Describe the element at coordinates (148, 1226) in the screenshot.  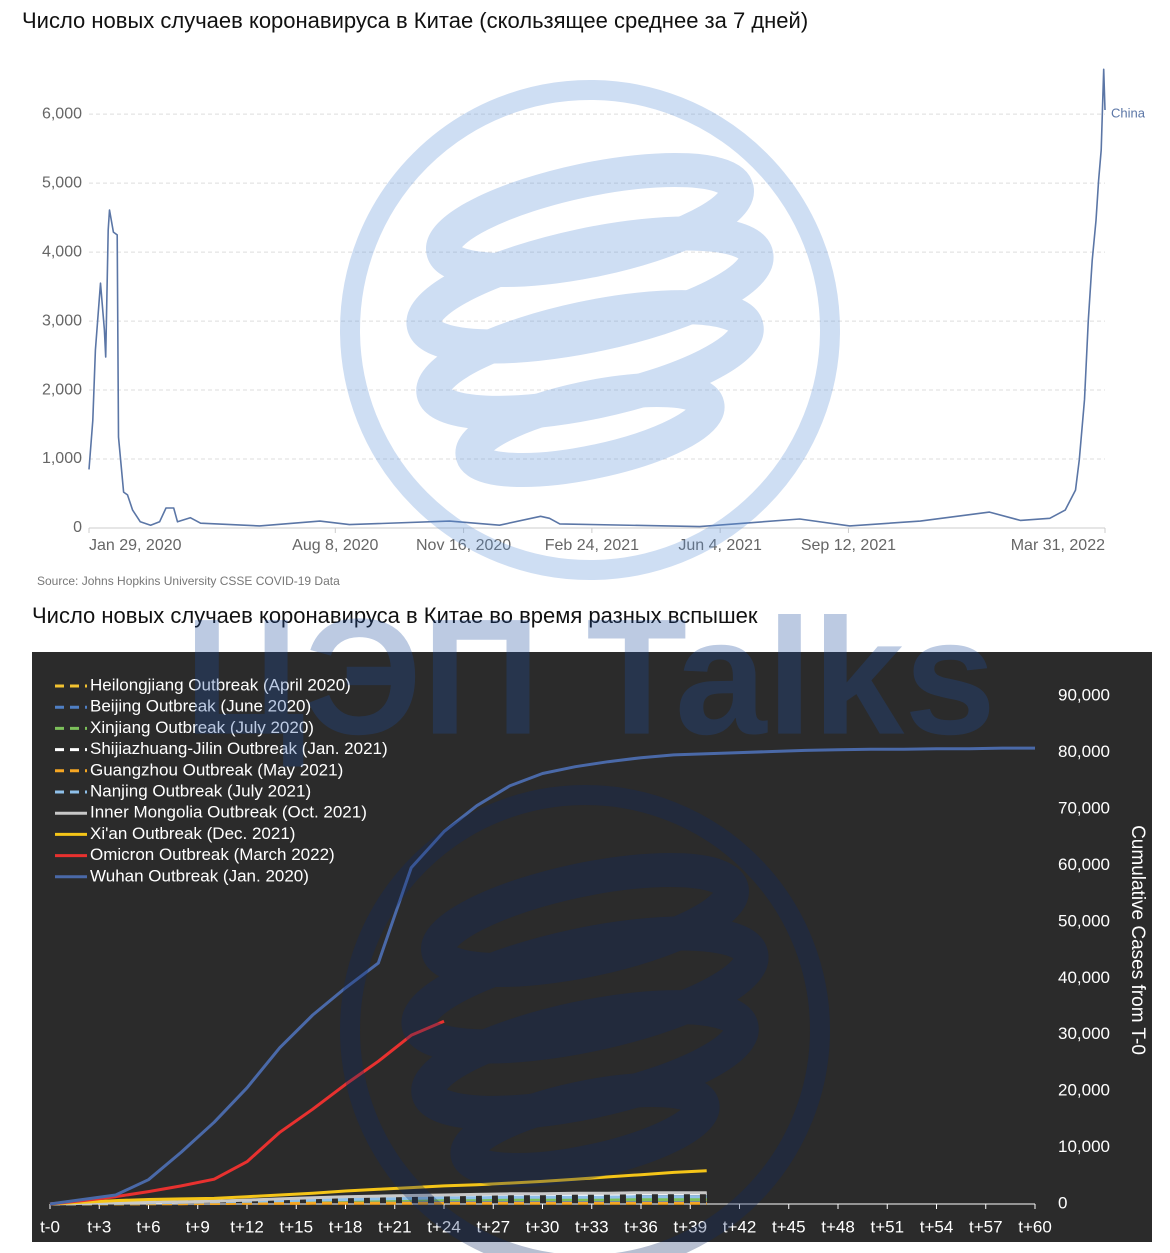
I see `x-tick-label: t+6` at that location.